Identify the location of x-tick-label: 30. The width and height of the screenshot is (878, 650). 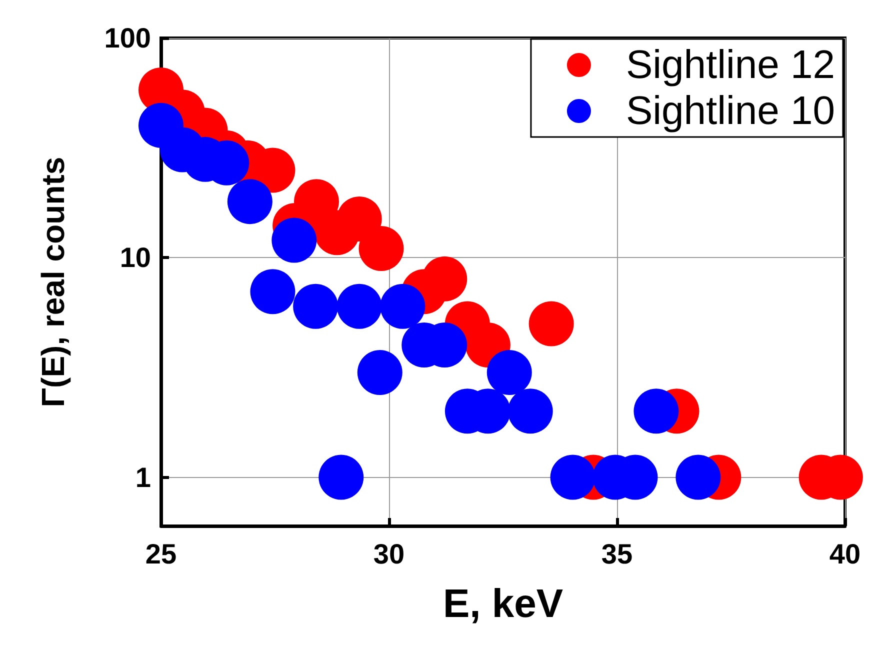
(389, 554).